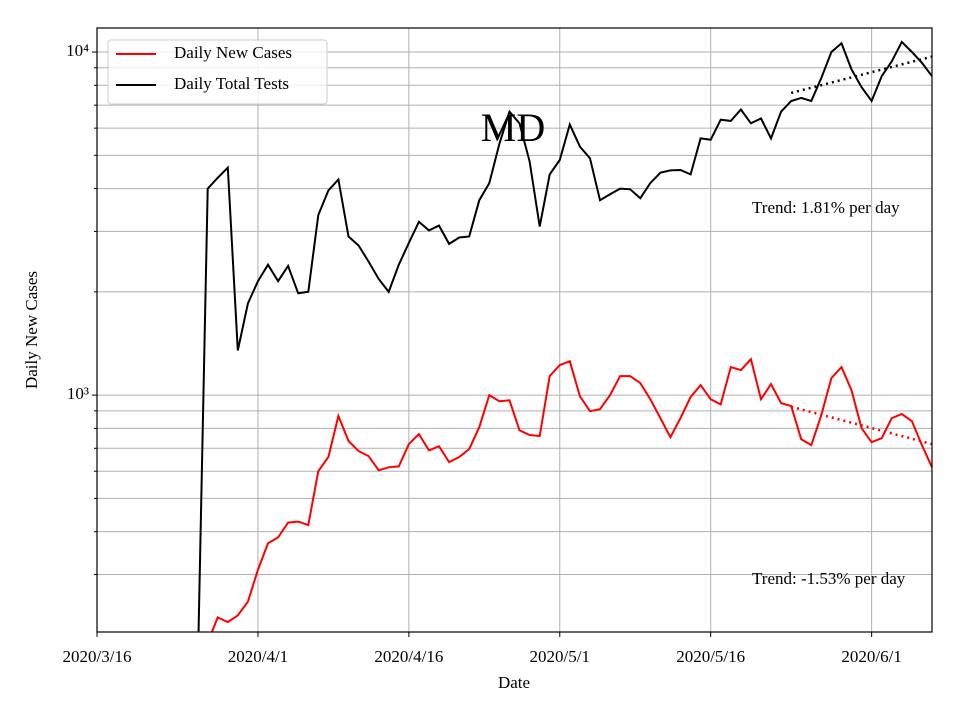 The image size is (960, 720). Describe the element at coordinates (217, 72) in the screenshot. I see `legend-box` at that location.